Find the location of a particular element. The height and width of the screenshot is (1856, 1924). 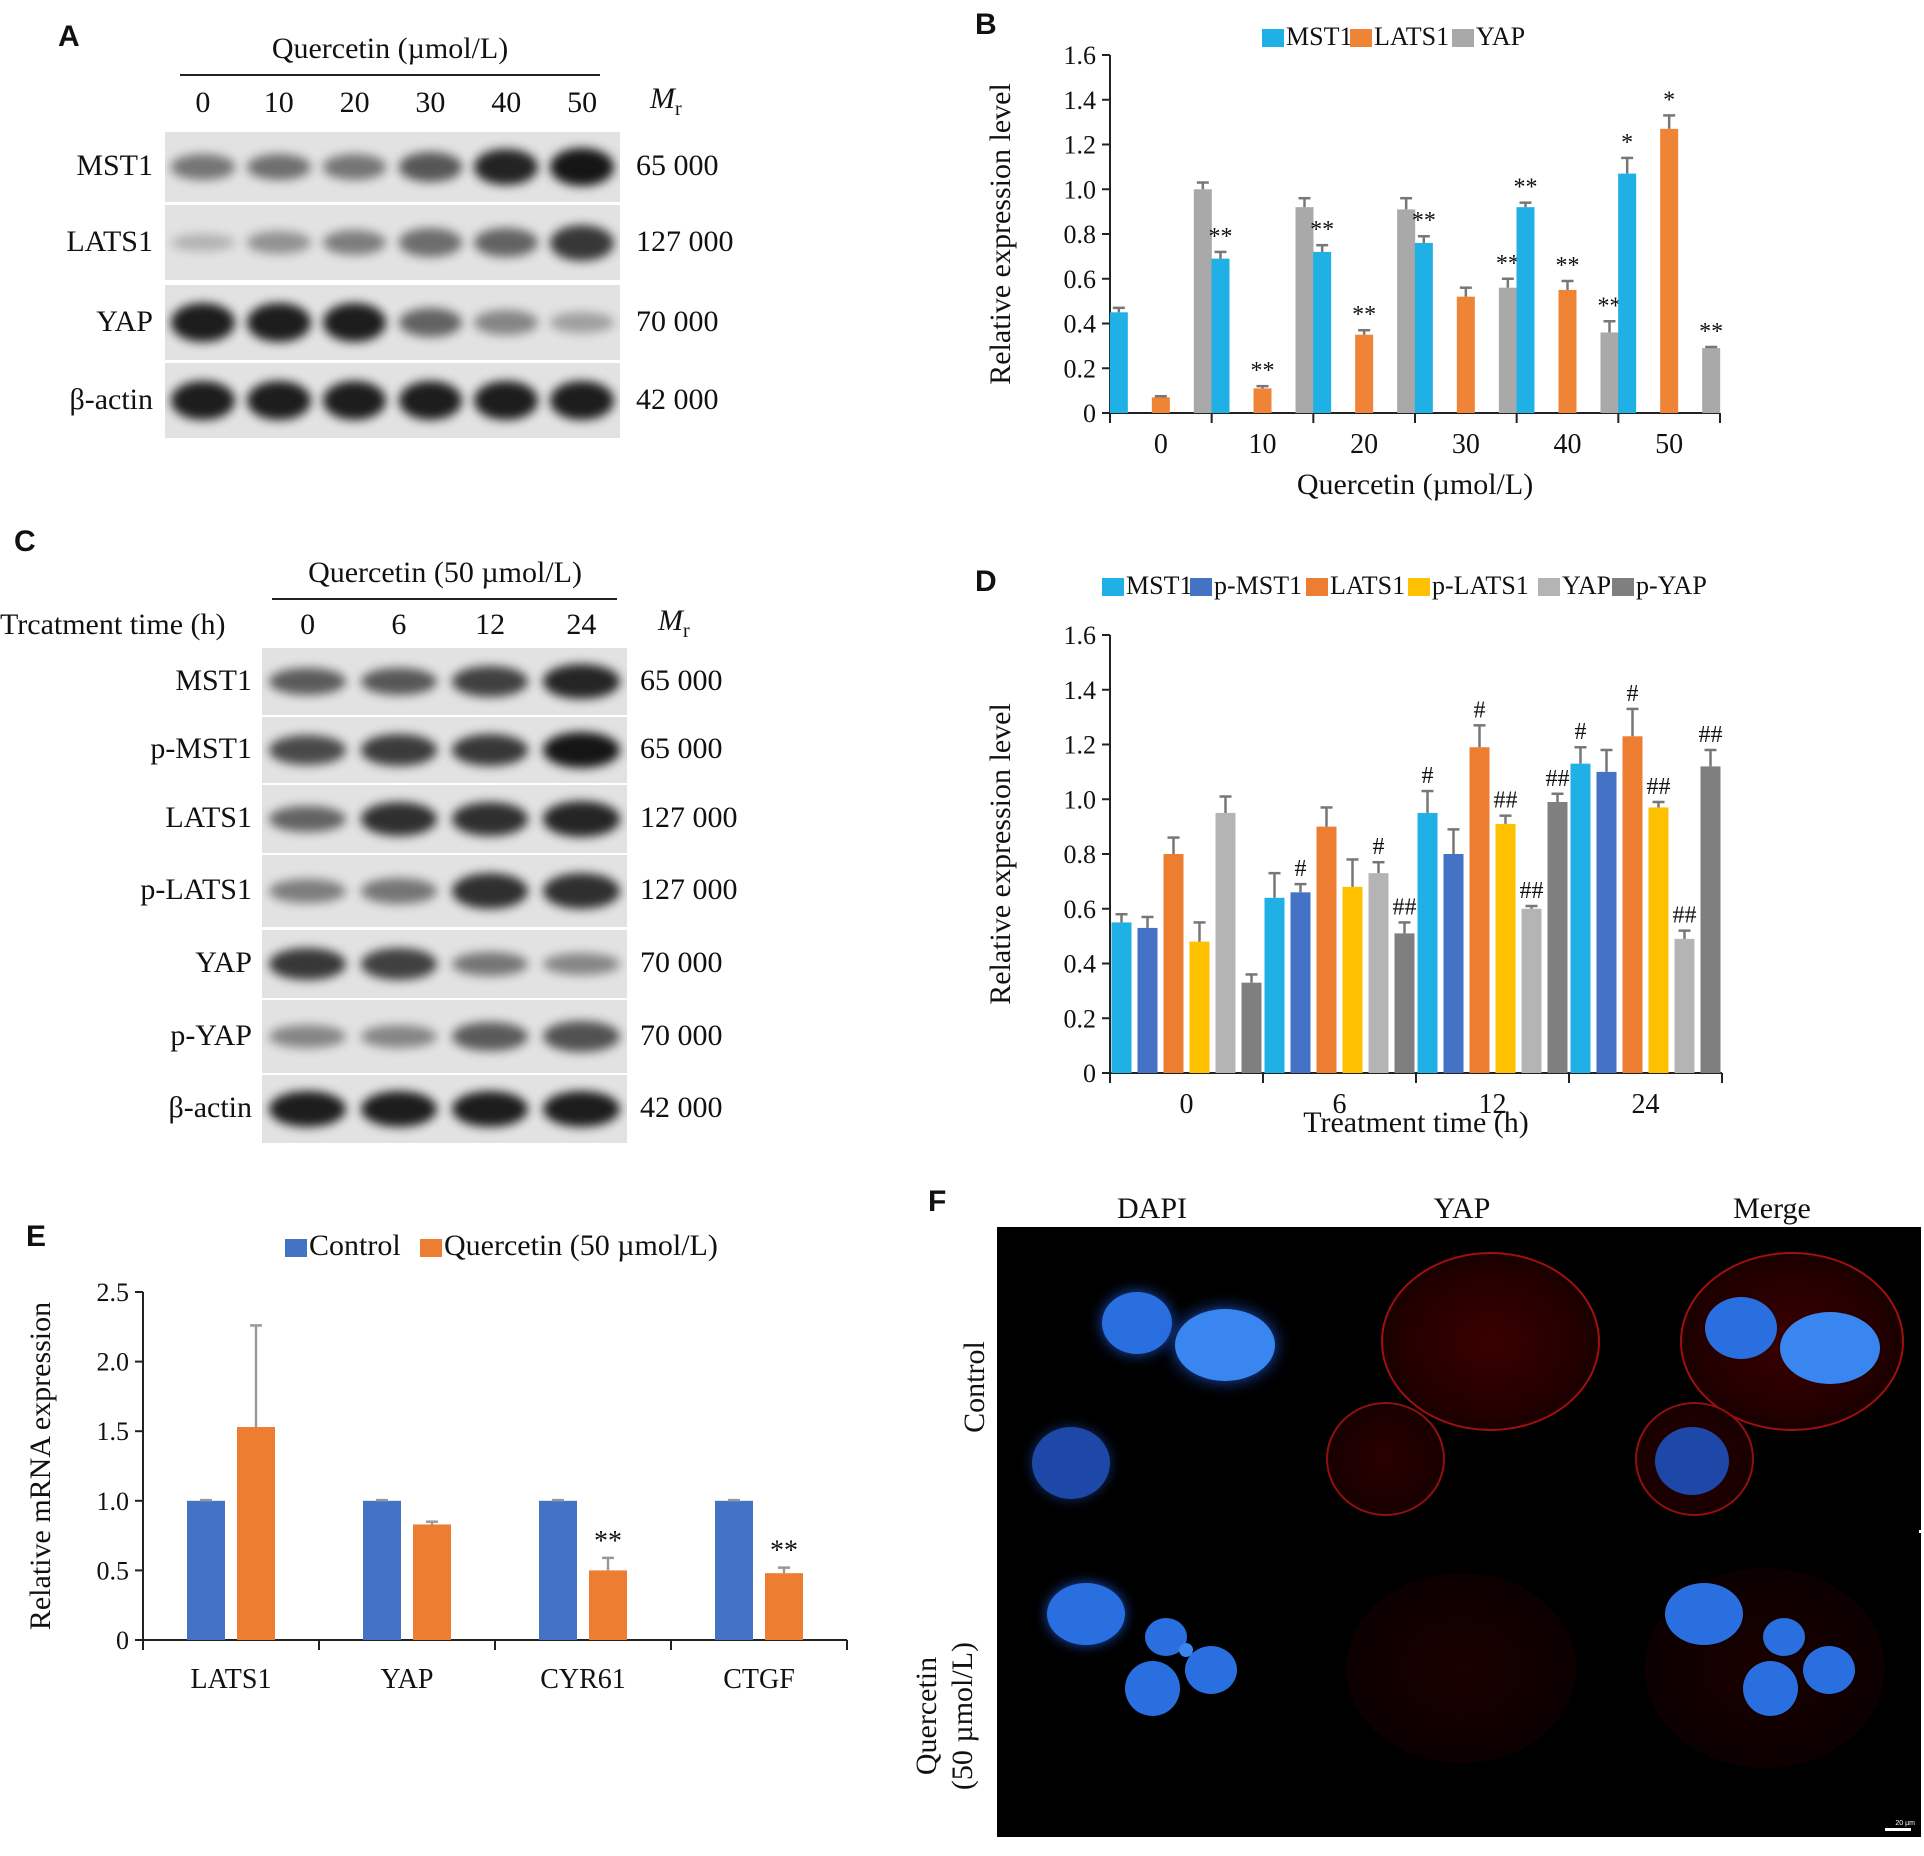

wb-a-lane-label: 10 is located at coordinates (278, 102).